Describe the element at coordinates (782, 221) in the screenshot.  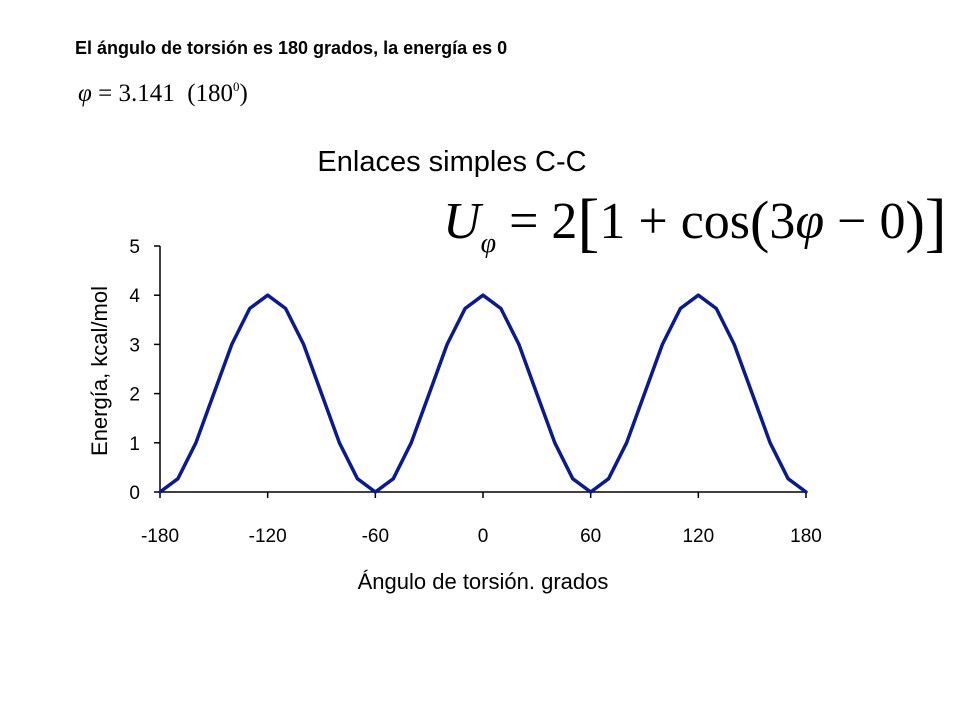
I see `formula-part-4: 3` at that location.